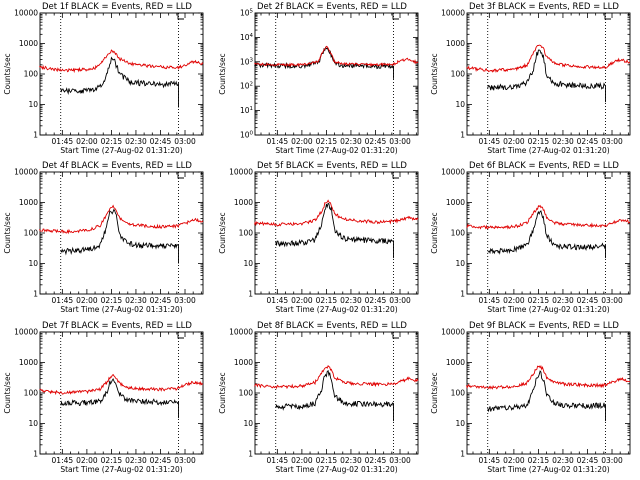 This screenshot has height=480, width=640. What do you see at coordinates (332, 326) in the screenshot?
I see `panel-title: Det 8f BLACK = Events, RED = LLD` at bounding box center [332, 326].